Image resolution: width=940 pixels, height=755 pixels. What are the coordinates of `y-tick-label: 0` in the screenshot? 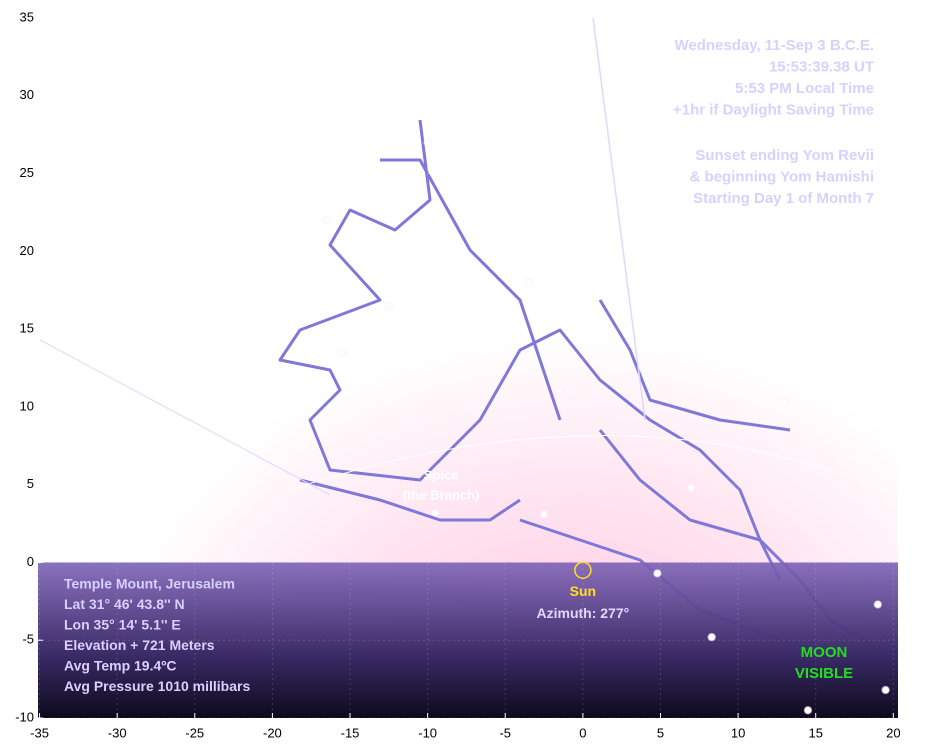 It's located at (30, 561).